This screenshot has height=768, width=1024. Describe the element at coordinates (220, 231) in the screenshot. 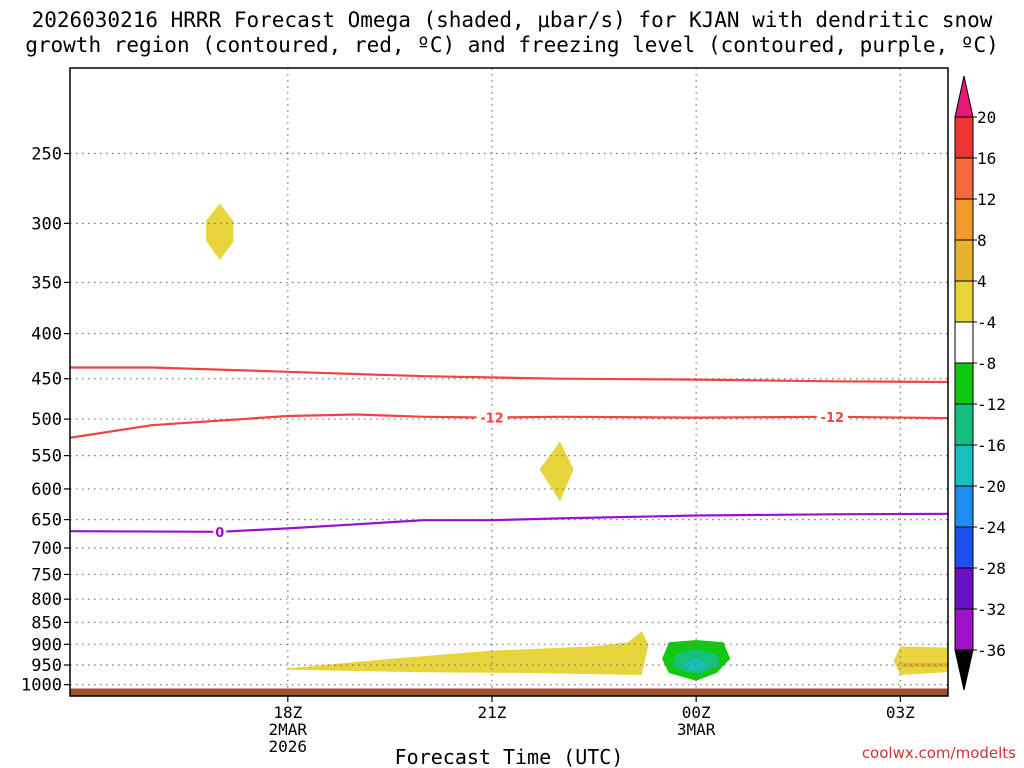

I see `omega-plus-4-upper-left` at that location.